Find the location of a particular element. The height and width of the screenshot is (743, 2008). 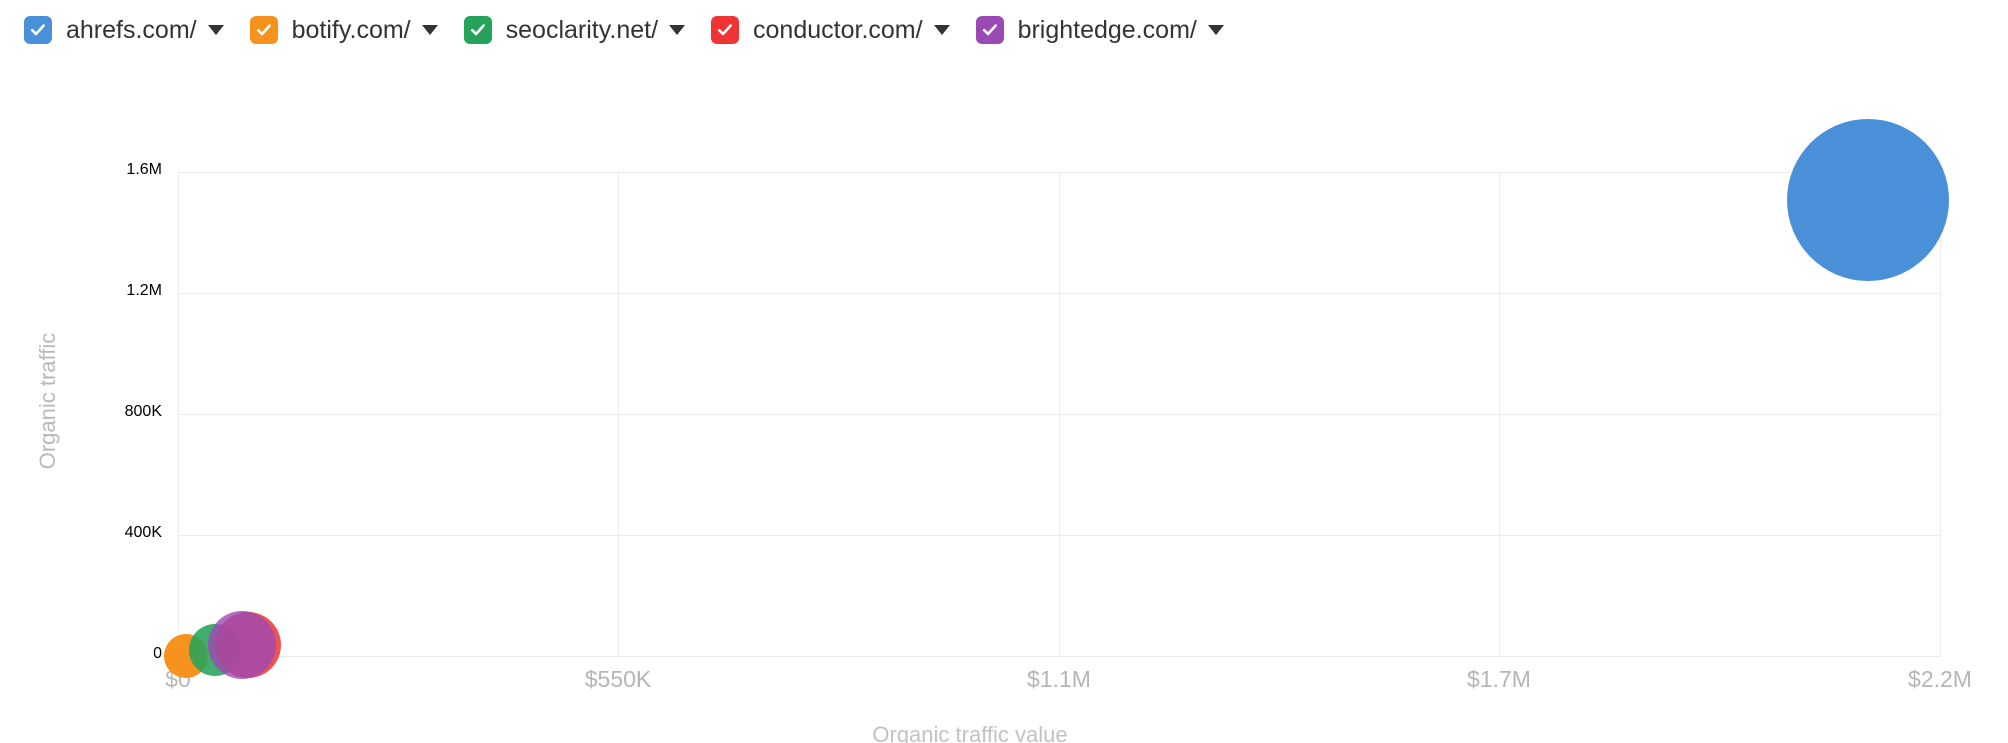

x-axis-tick-label: $550K is located at coordinates (618, 679).